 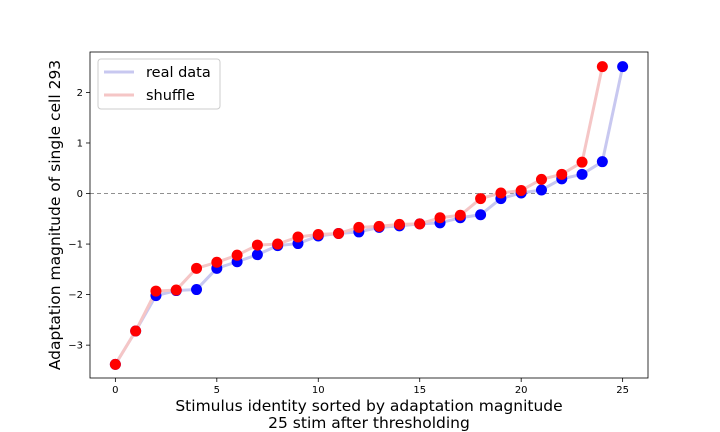 I want to click on x-tick-label: 5, so click(x=217, y=390).